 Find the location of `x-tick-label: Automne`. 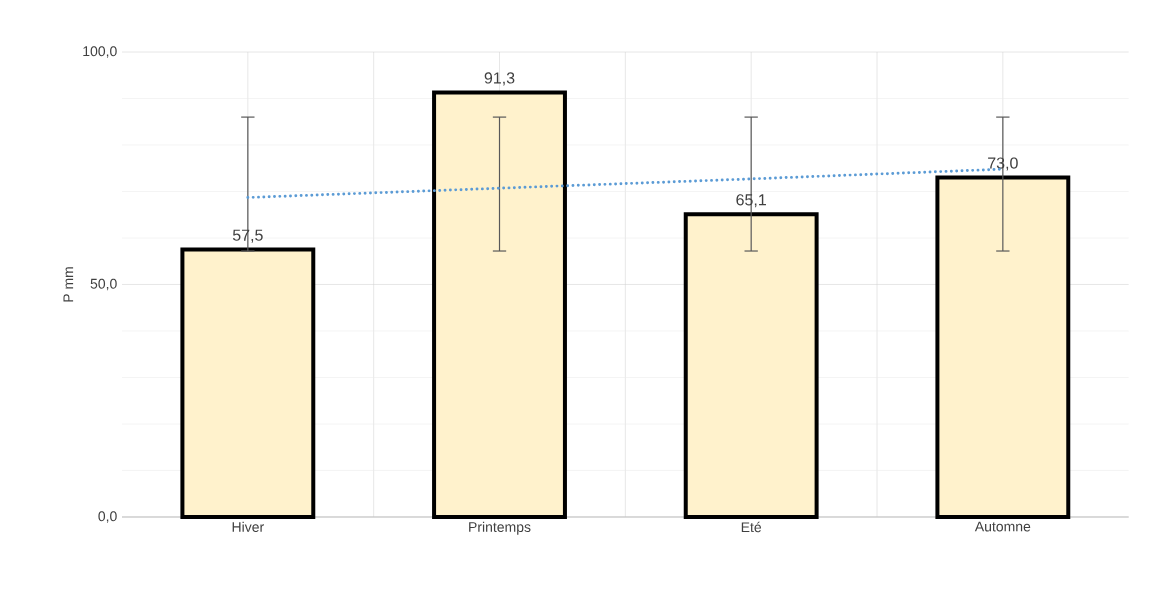

x-tick-label: Automne is located at coordinates (1002, 526).